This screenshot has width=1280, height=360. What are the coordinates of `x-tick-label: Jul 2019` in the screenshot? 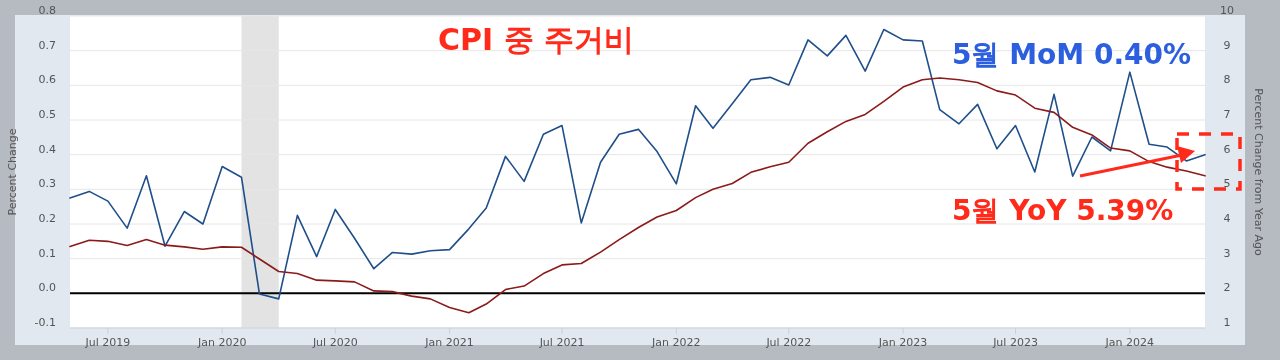 It's located at (107, 342).